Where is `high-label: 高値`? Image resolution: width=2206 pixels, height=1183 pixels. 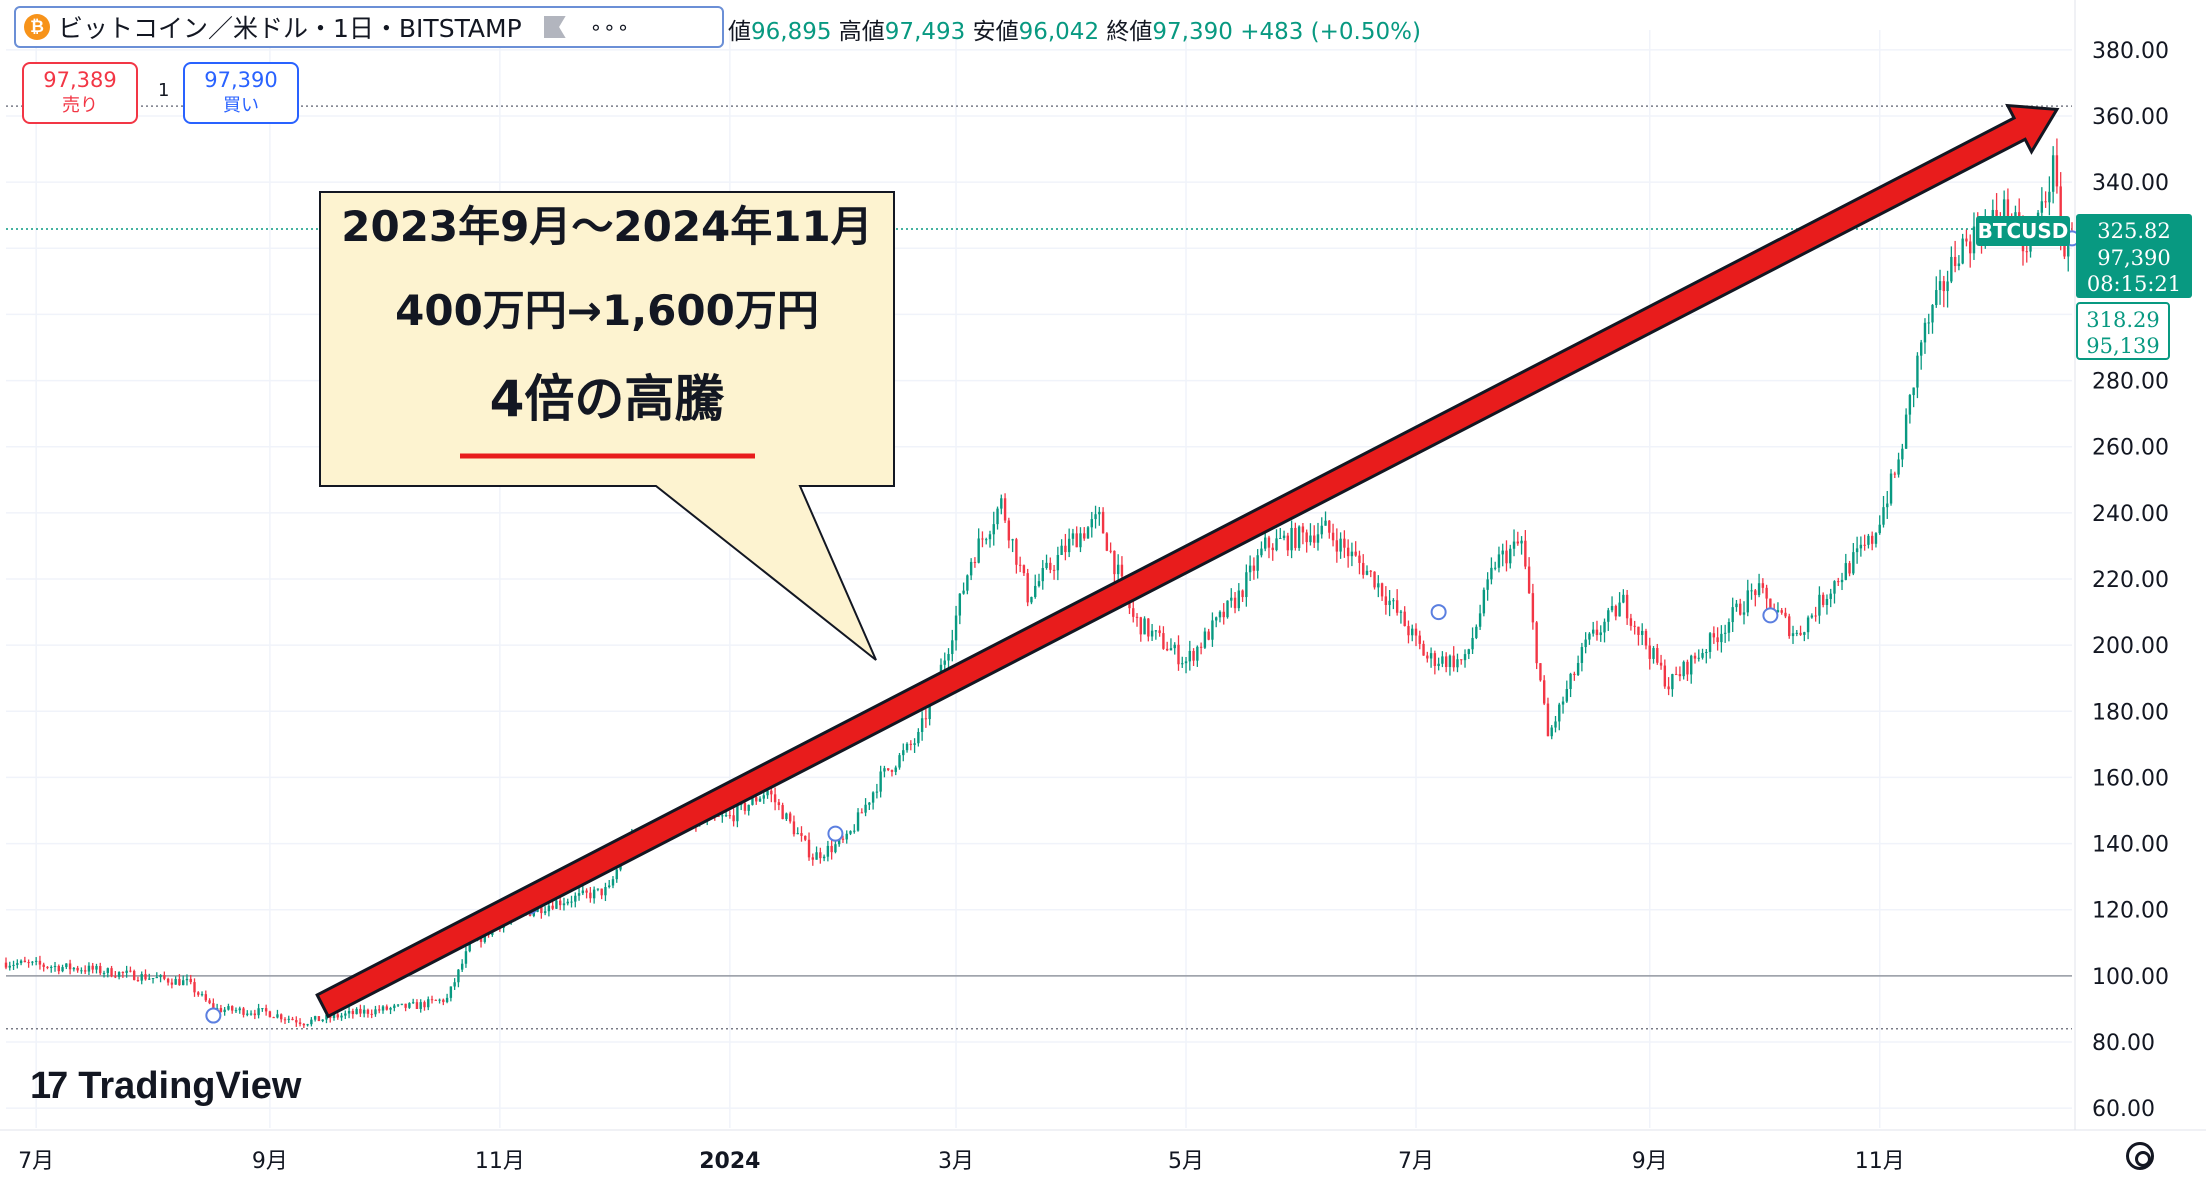 high-label: 高値 is located at coordinates (861, 32).